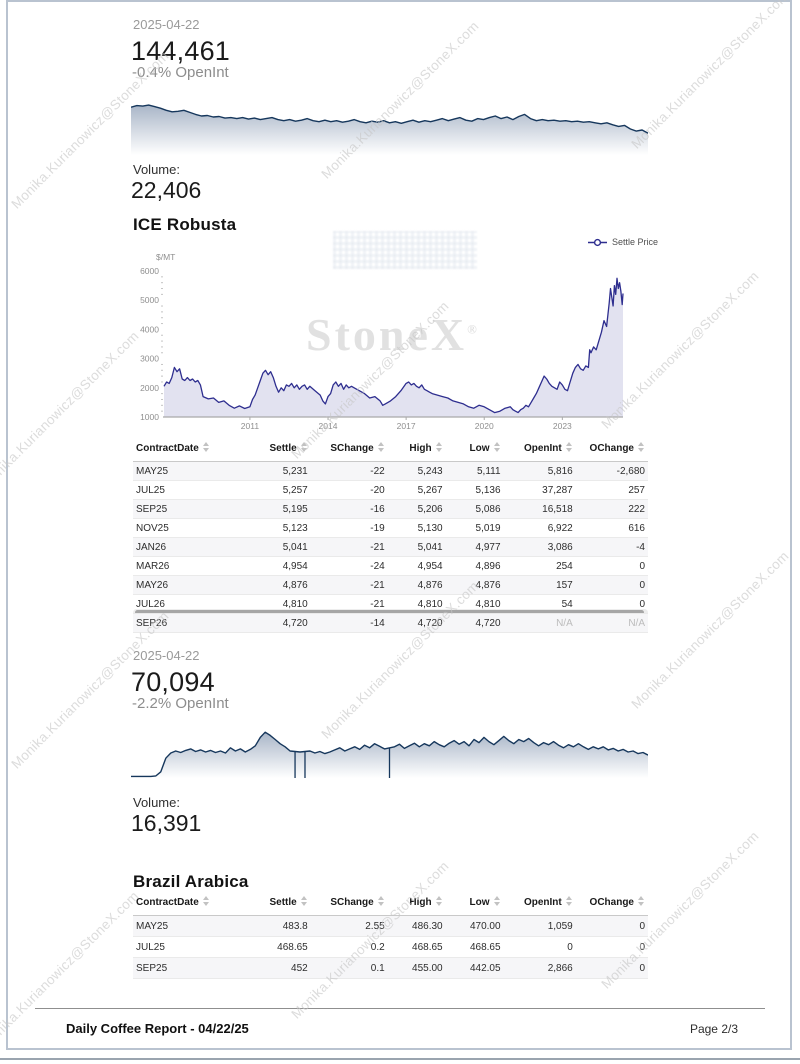 Image resolution: width=800 pixels, height=1064 pixels. Describe the element at coordinates (390, 604) in the screenshot. I see `table-row: JUL26 4,810 -21 4,810 4,810 54 0` at that location.